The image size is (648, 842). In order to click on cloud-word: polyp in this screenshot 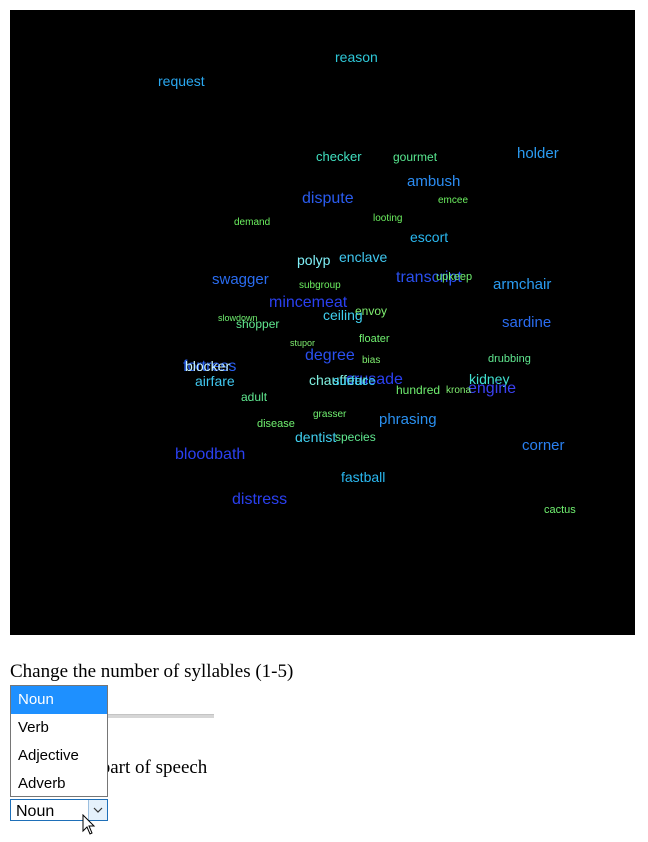, I will do `click(313, 260)`.